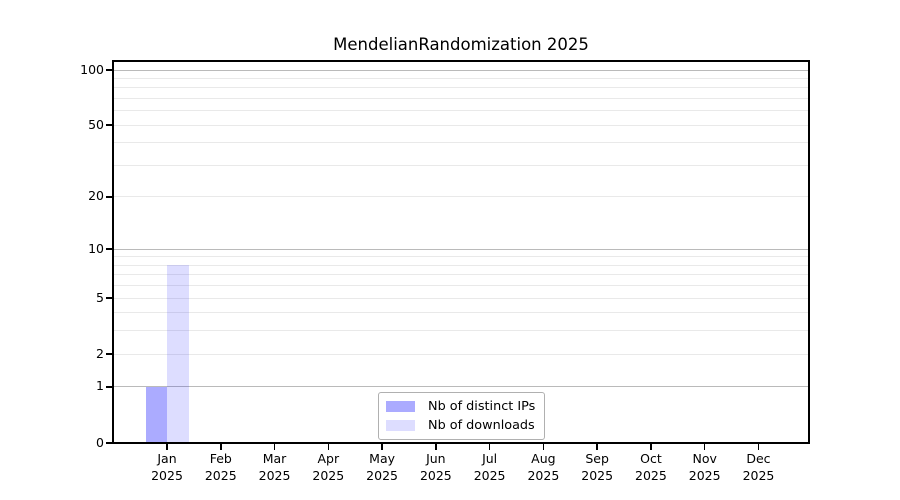 The width and height of the screenshot is (900, 500). Describe the element at coordinates (220, 467) in the screenshot. I see `x-tick-label-feb: Feb 2025` at that location.